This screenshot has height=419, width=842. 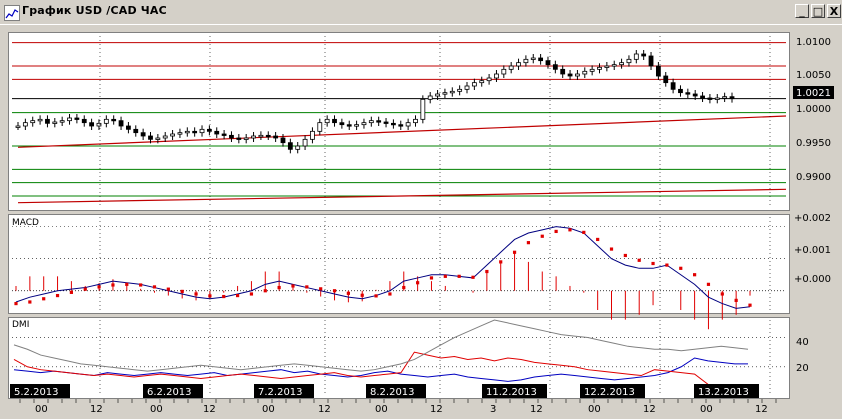 I want to click on price-tick-label: 0.9900, so click(x=813, y=177).